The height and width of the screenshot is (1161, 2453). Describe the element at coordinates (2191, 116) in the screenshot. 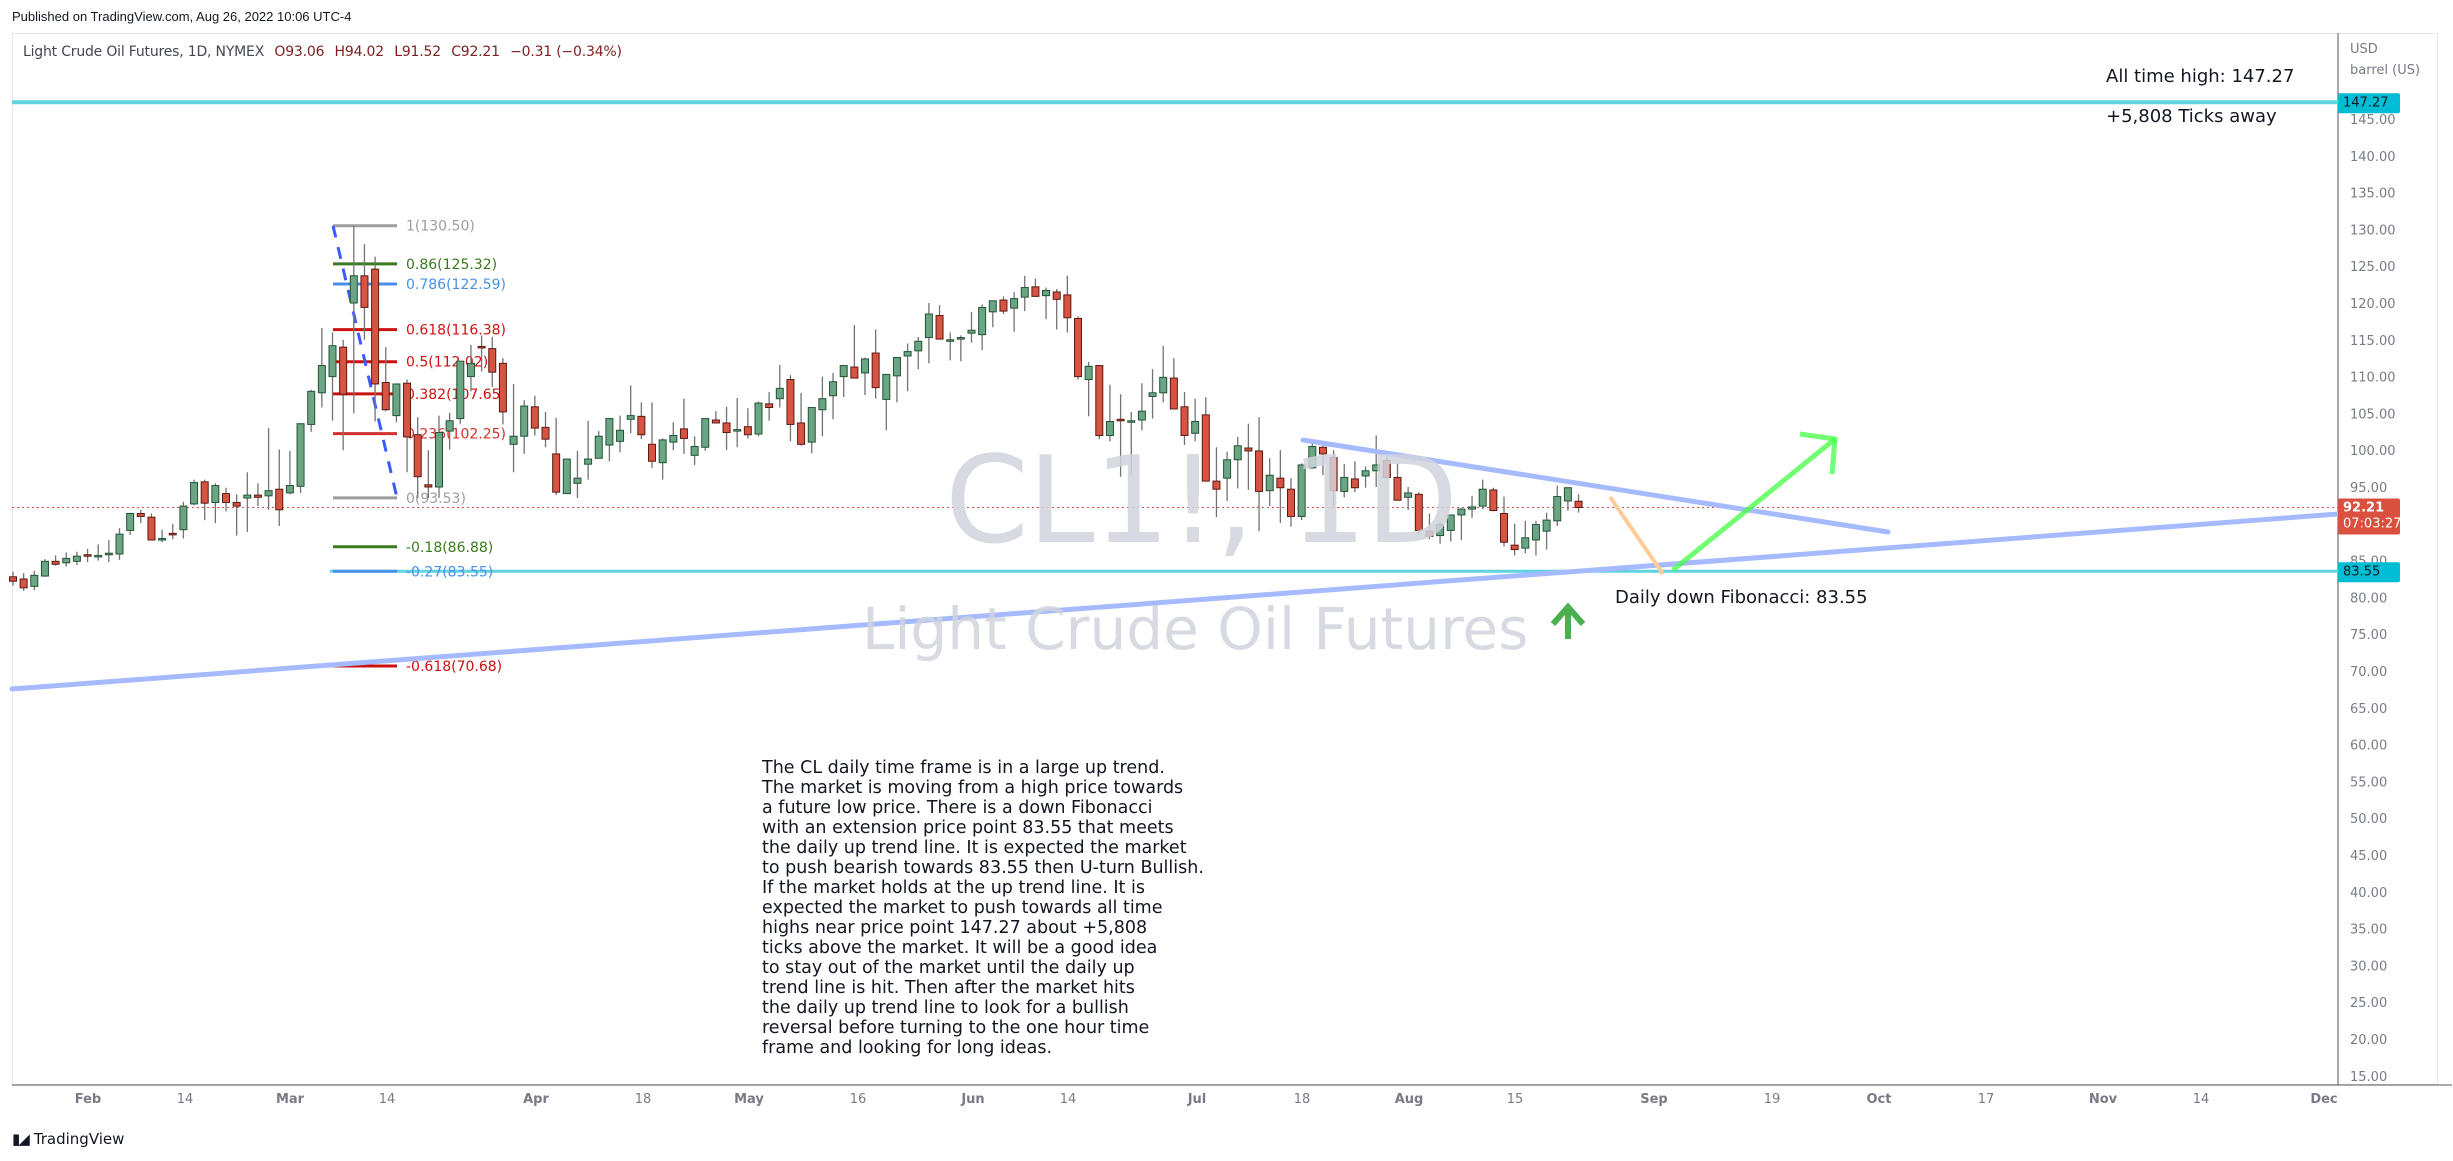

I see `ticks-away-annotation: +5,808 Ticks away` at that location.